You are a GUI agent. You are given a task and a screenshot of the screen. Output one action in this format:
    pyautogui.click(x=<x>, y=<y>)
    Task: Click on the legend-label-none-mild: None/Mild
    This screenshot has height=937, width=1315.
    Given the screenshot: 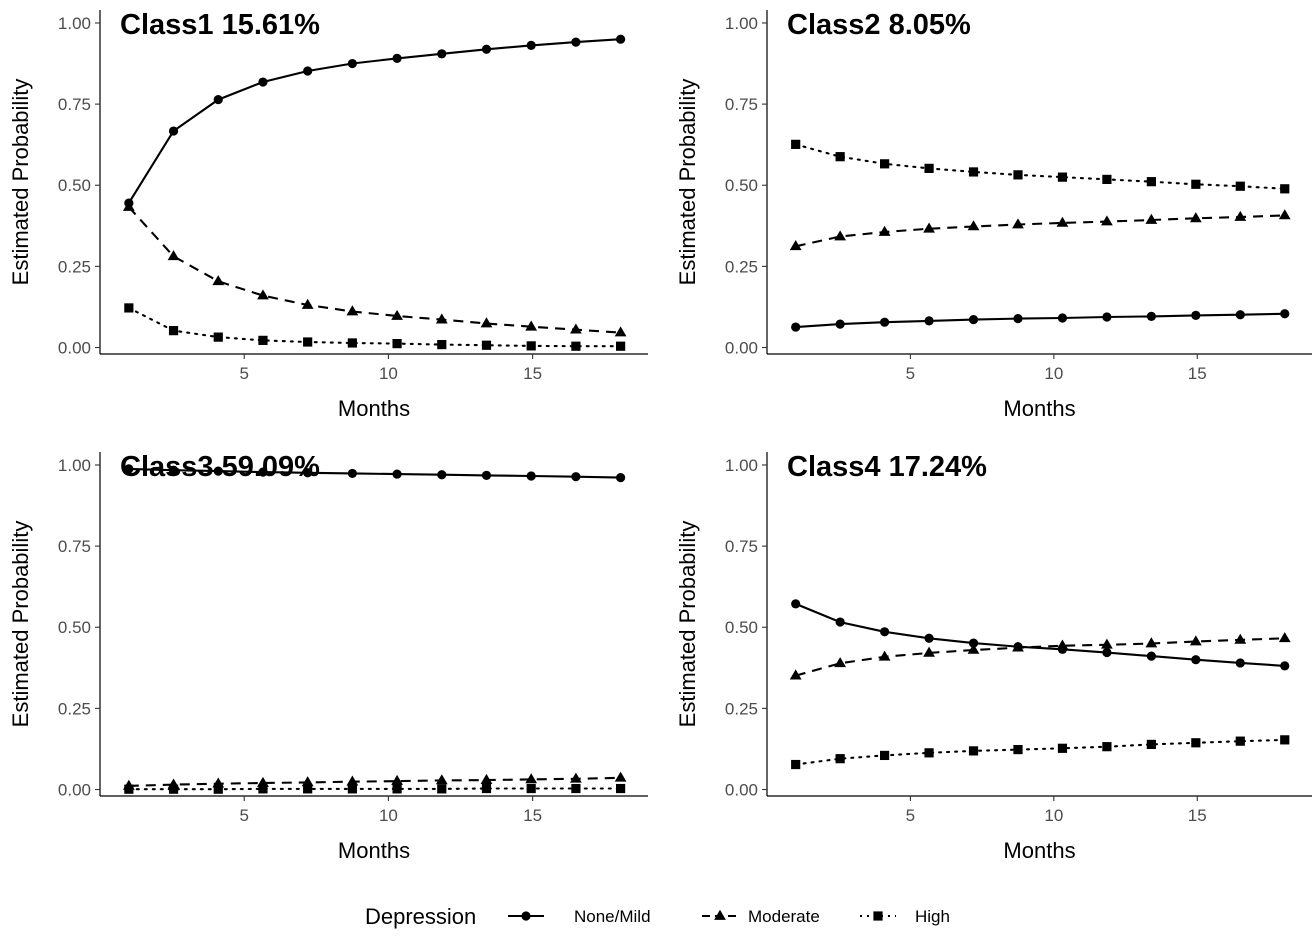 What is the action you would take?
    pyautogui.click(x=612, y=916)
    